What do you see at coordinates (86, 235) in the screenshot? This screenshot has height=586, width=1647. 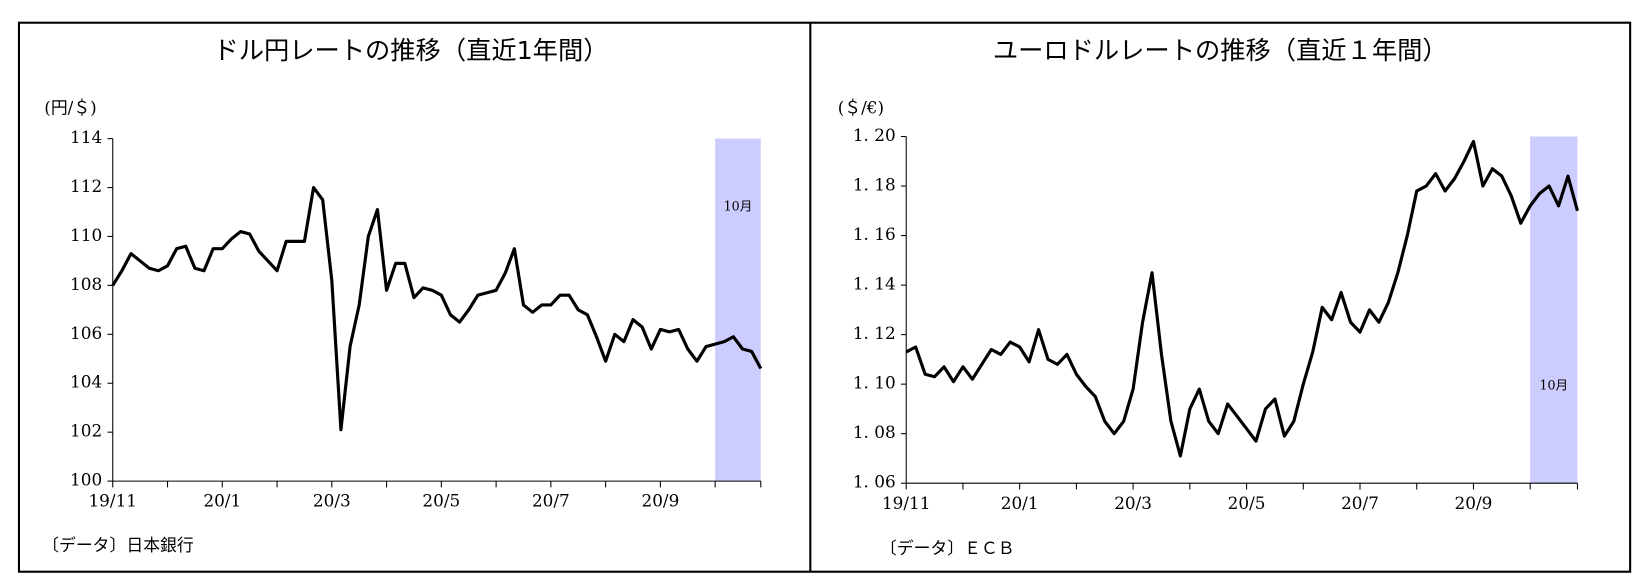 I see `y-tick-label: 110` at bounding box center [86, 235].